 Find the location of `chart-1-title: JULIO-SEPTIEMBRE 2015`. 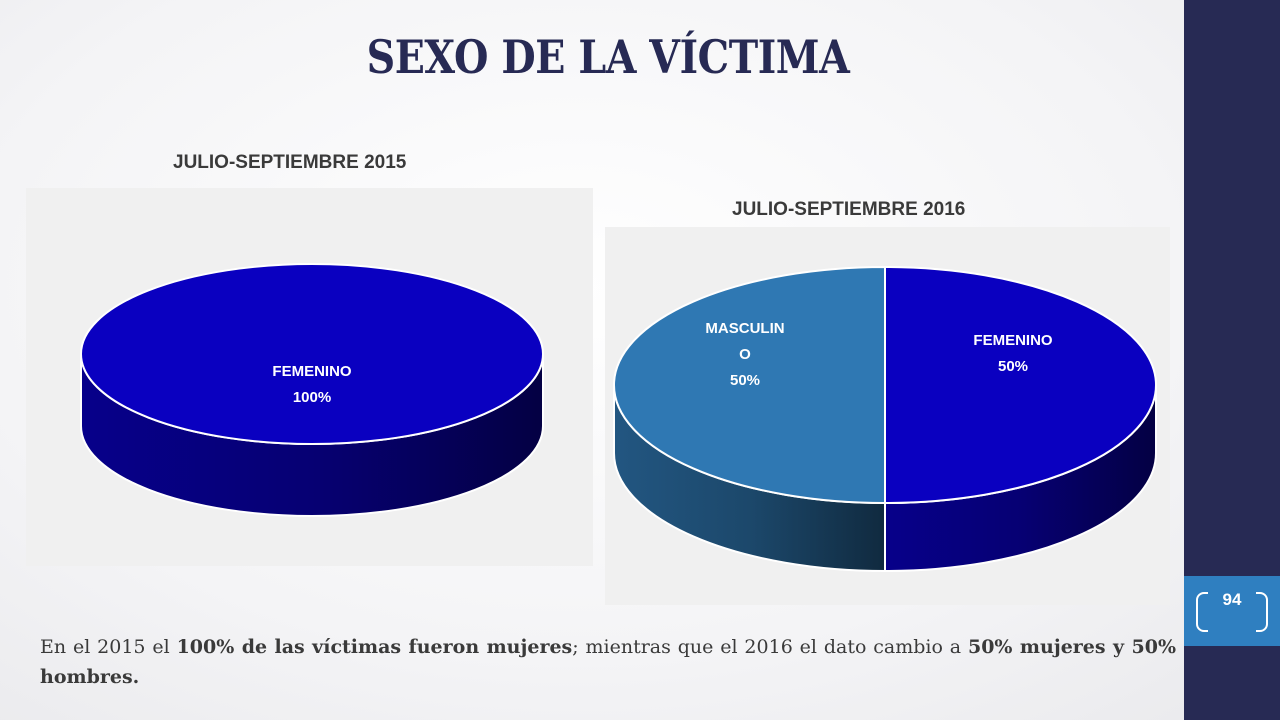

chart-1-title: JULIO-SEPTIEMBRE 2015 is located at coordinates (290, 162).